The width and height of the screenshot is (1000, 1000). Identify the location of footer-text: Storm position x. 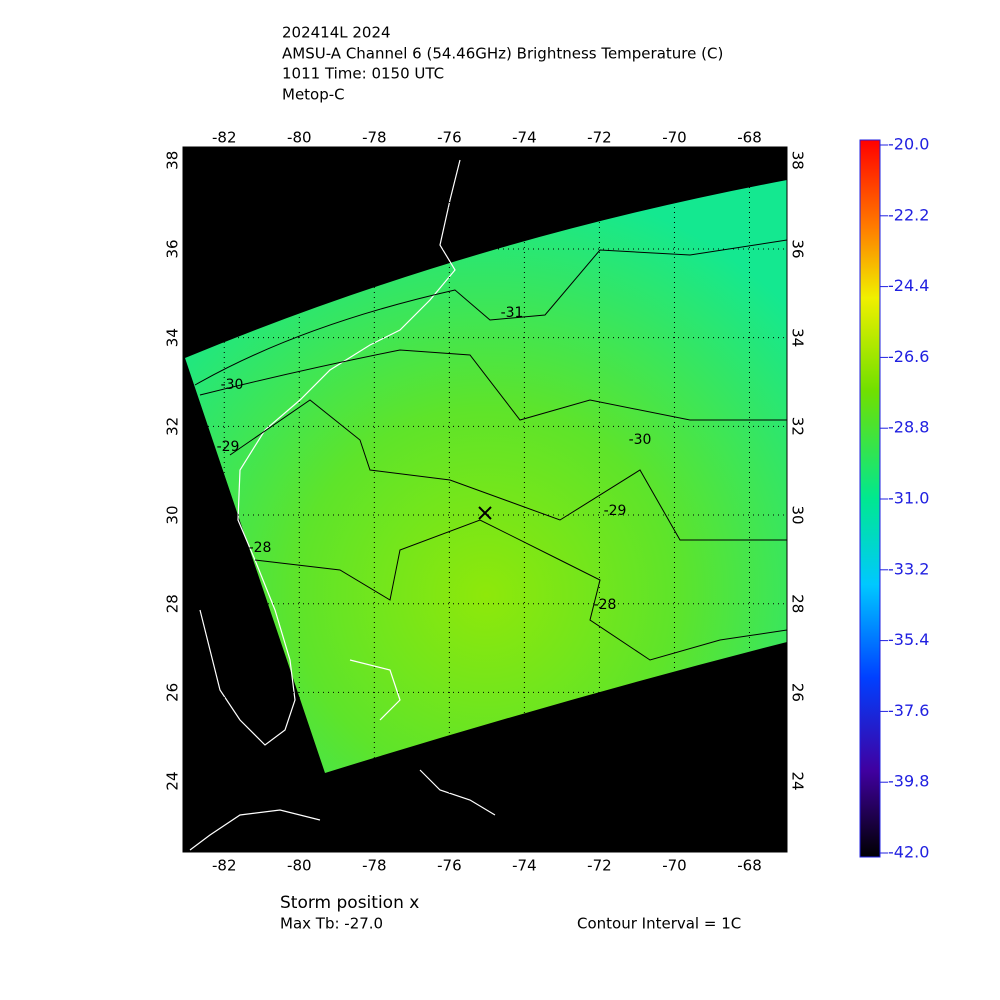
(349, 903).